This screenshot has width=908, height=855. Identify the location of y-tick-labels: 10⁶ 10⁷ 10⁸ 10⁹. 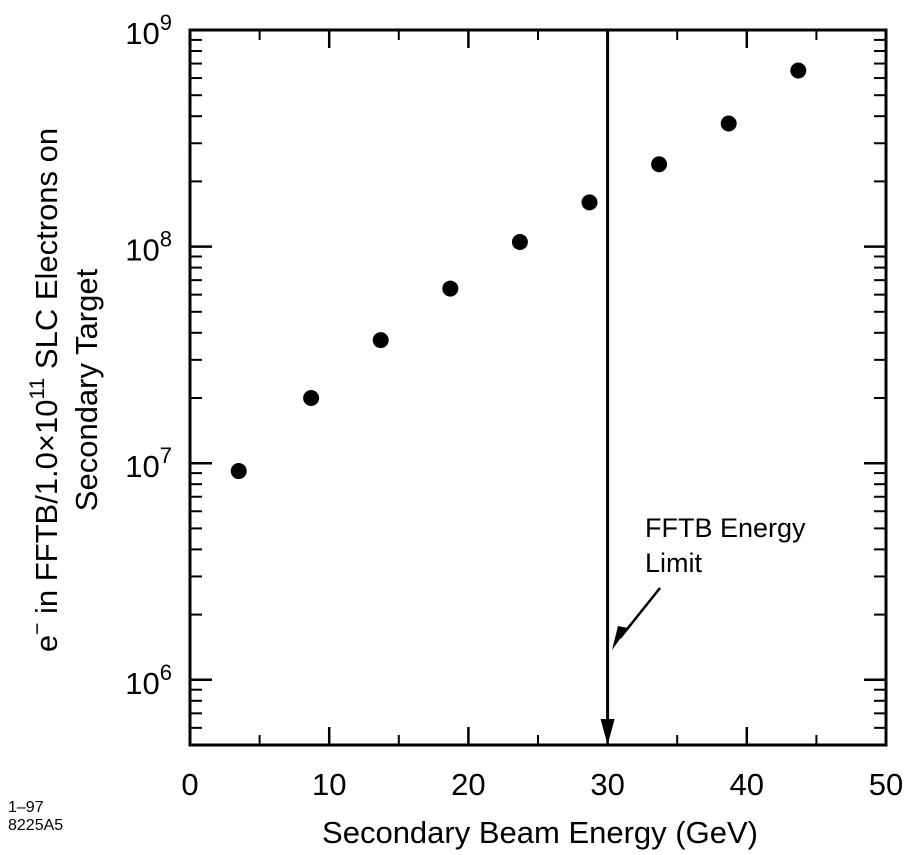
(148, 355).